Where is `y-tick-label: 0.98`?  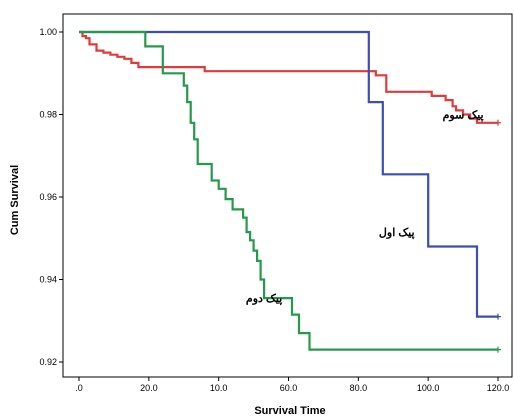 y-tick-label: 0.98 is located at coordinates (48, 115).